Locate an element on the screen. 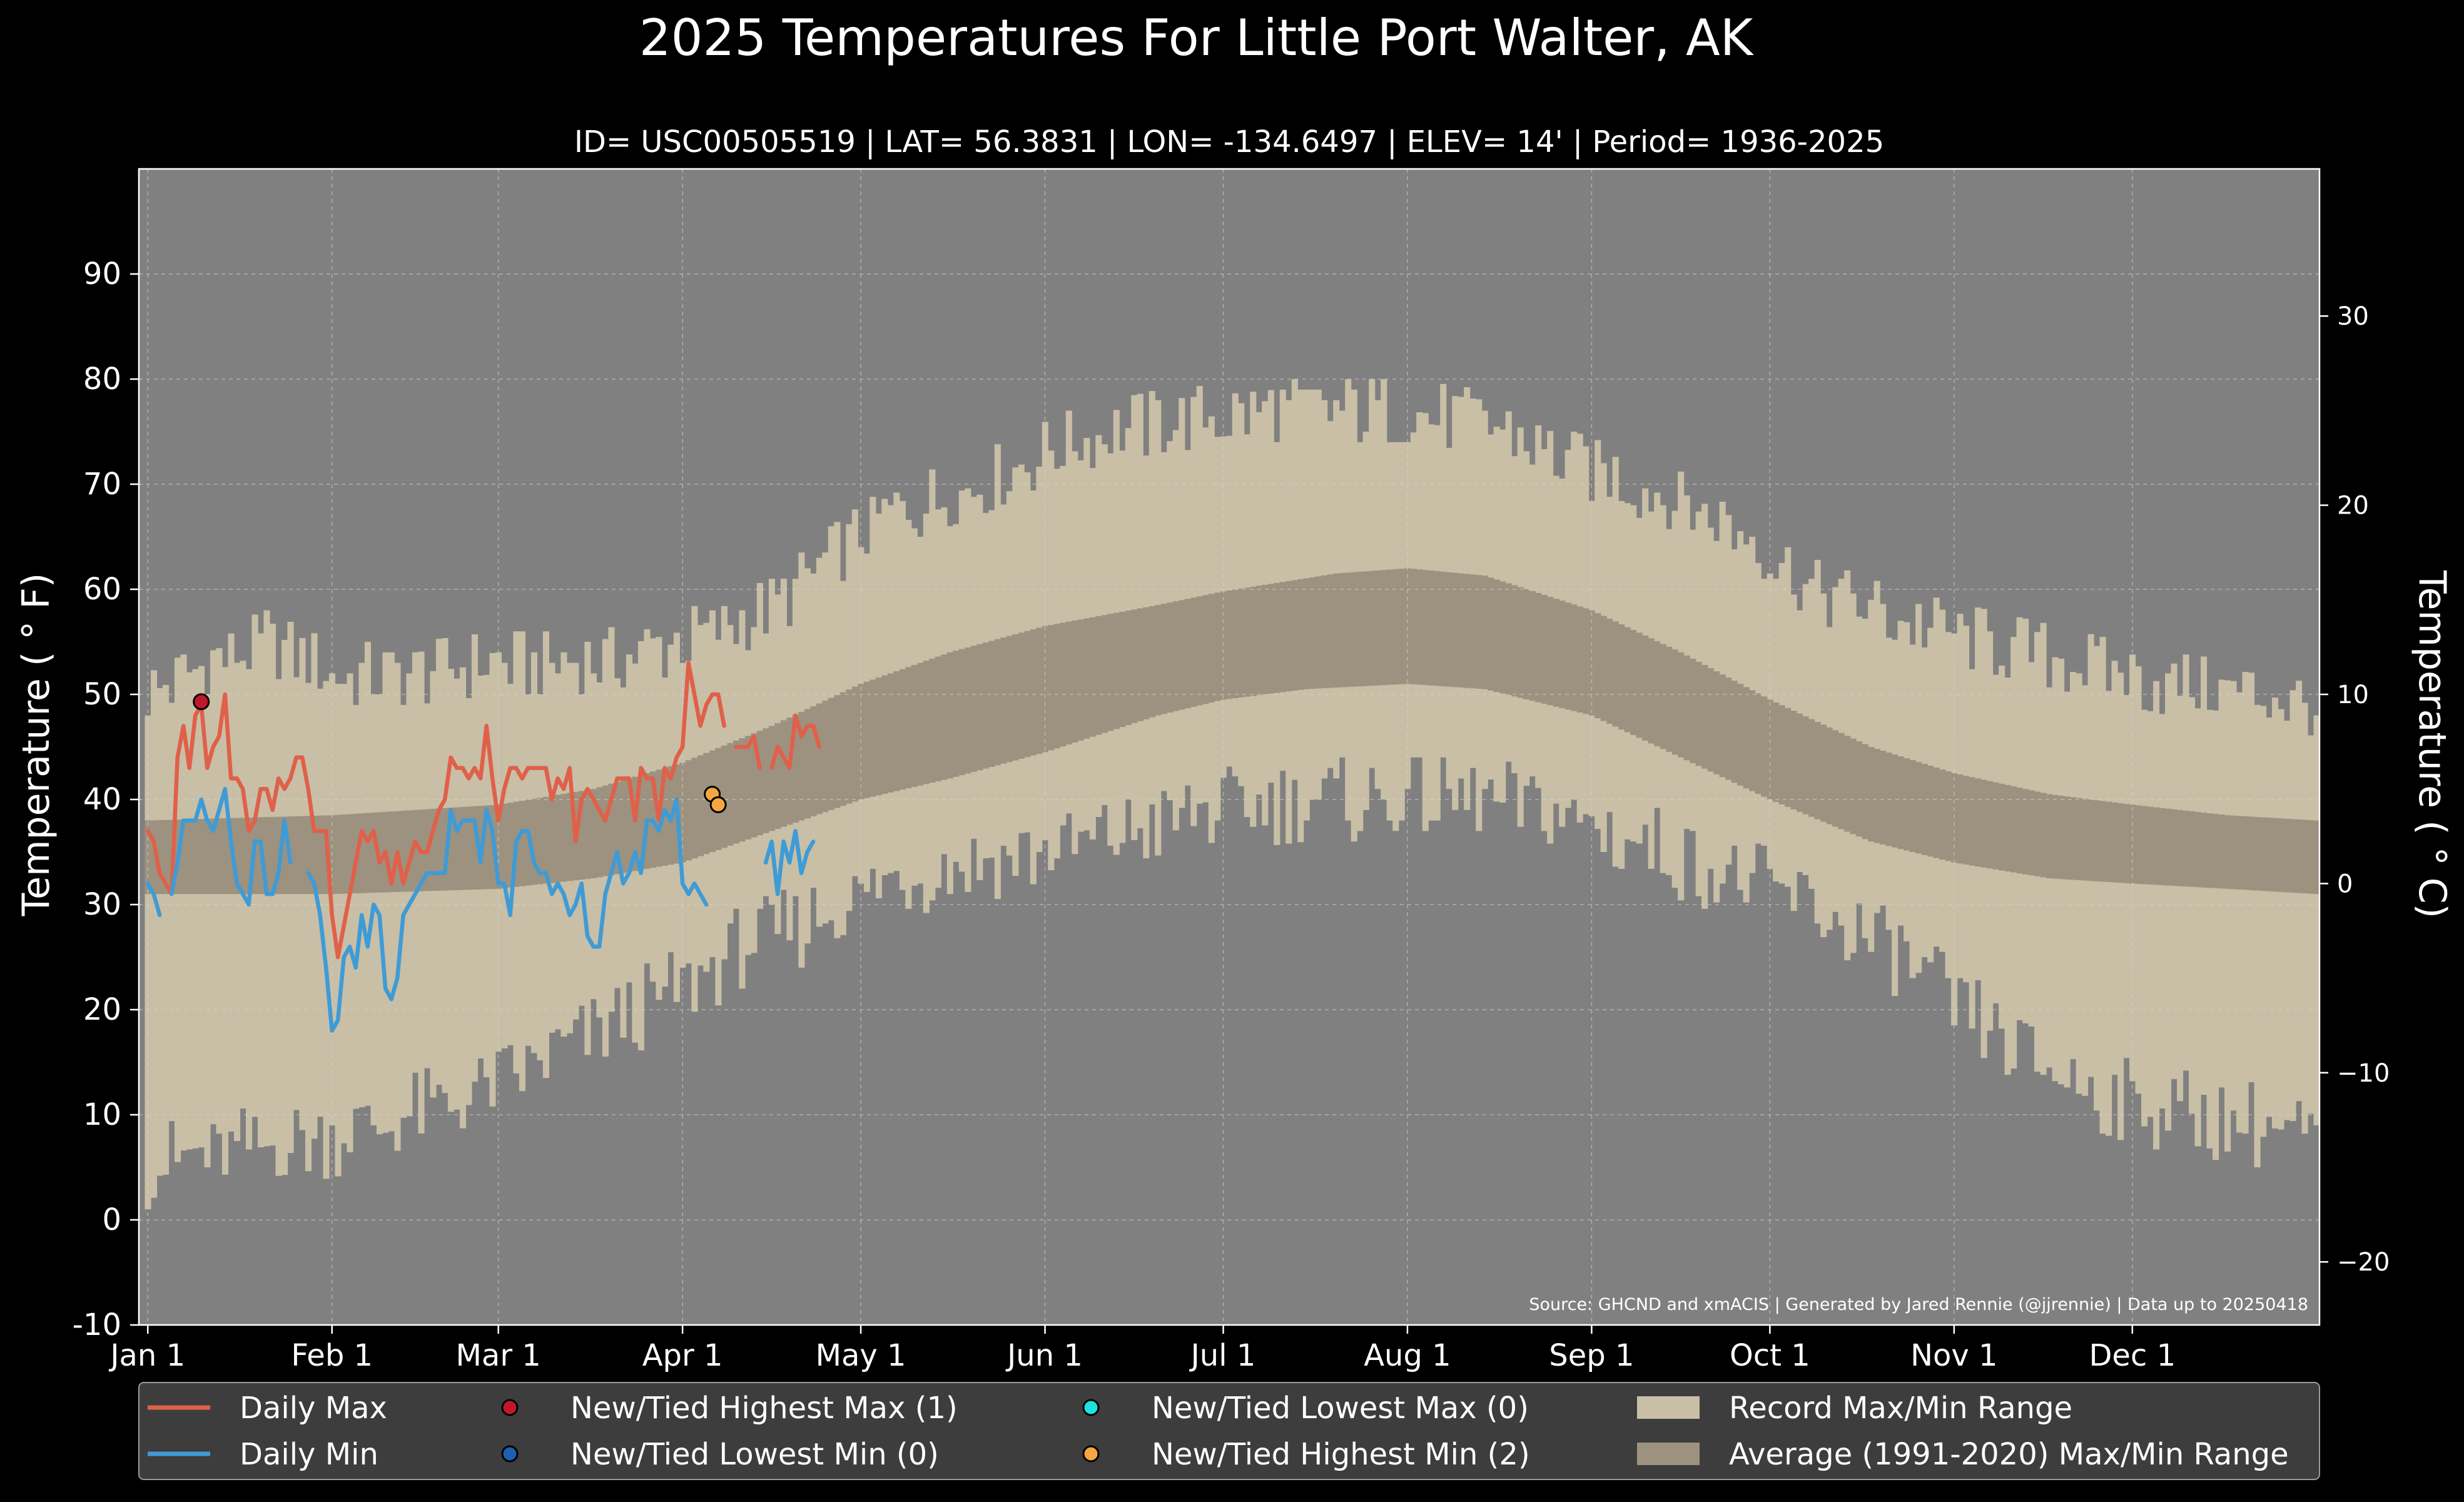 This screenshot has height=1502, width=2464. y-tick-label-right: −10 is located at coordinates (2363, 1073).